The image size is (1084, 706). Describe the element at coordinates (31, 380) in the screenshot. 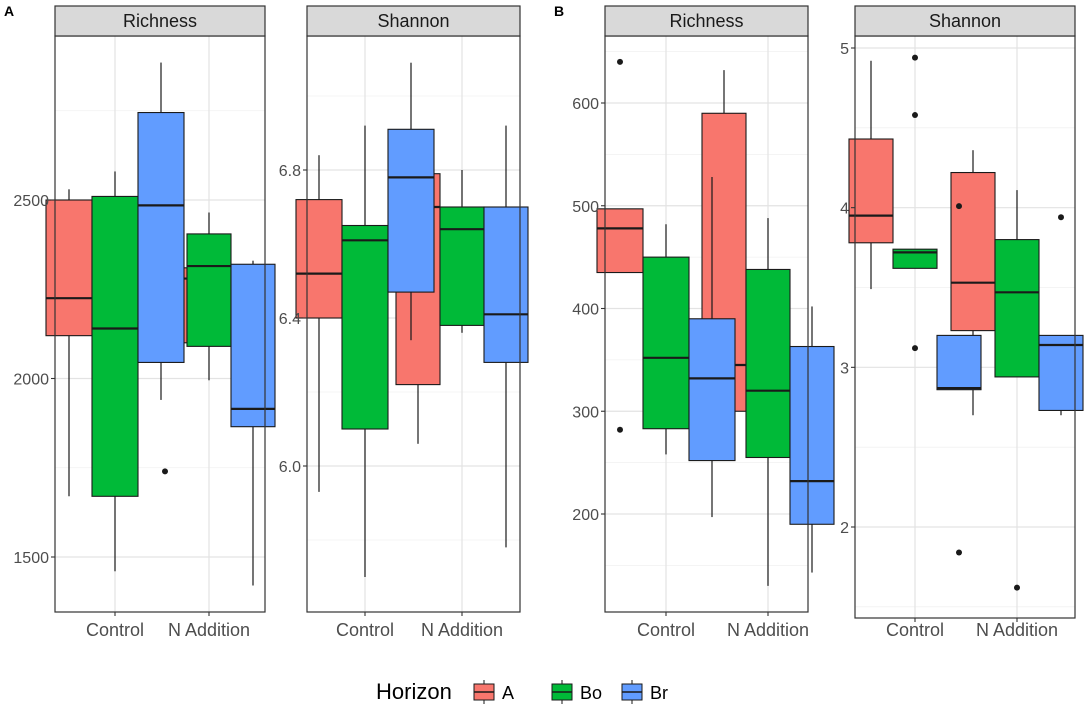

I see `y-tick-label: 2000` at that location.